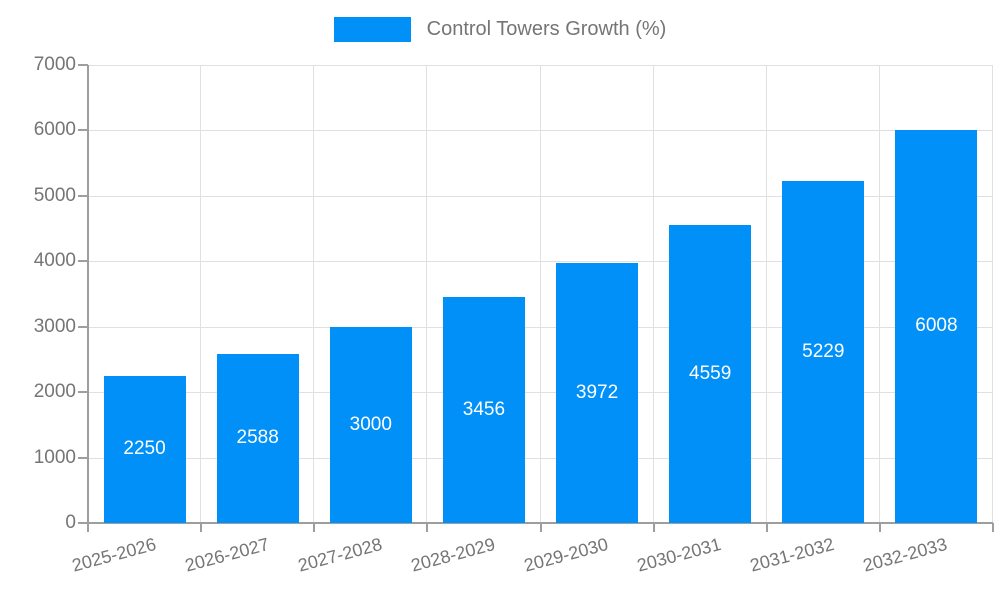 The height and width of the screenshot is (600, 1000). I want to click on bar-value-label: 2250, so click(144, 449).